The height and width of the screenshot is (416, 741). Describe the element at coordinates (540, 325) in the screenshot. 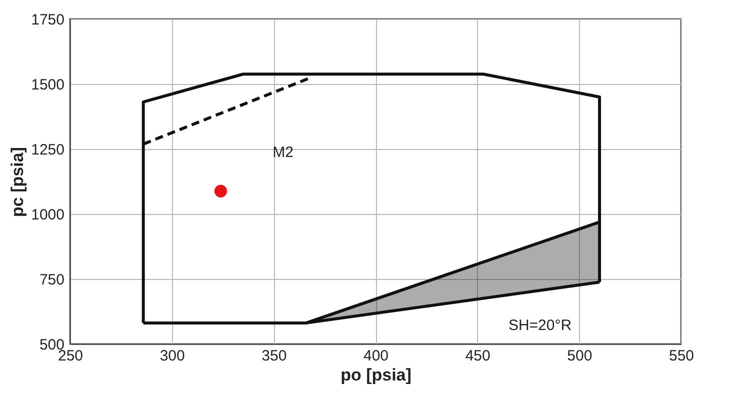

I see `annotation: SH=20°R` at that location.